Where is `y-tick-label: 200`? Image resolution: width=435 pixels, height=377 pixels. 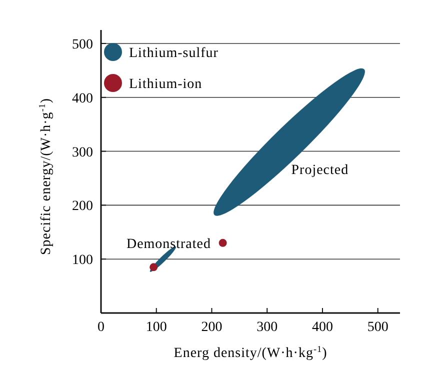
y-tick-label: 200 is located at coordinates (82, 206).